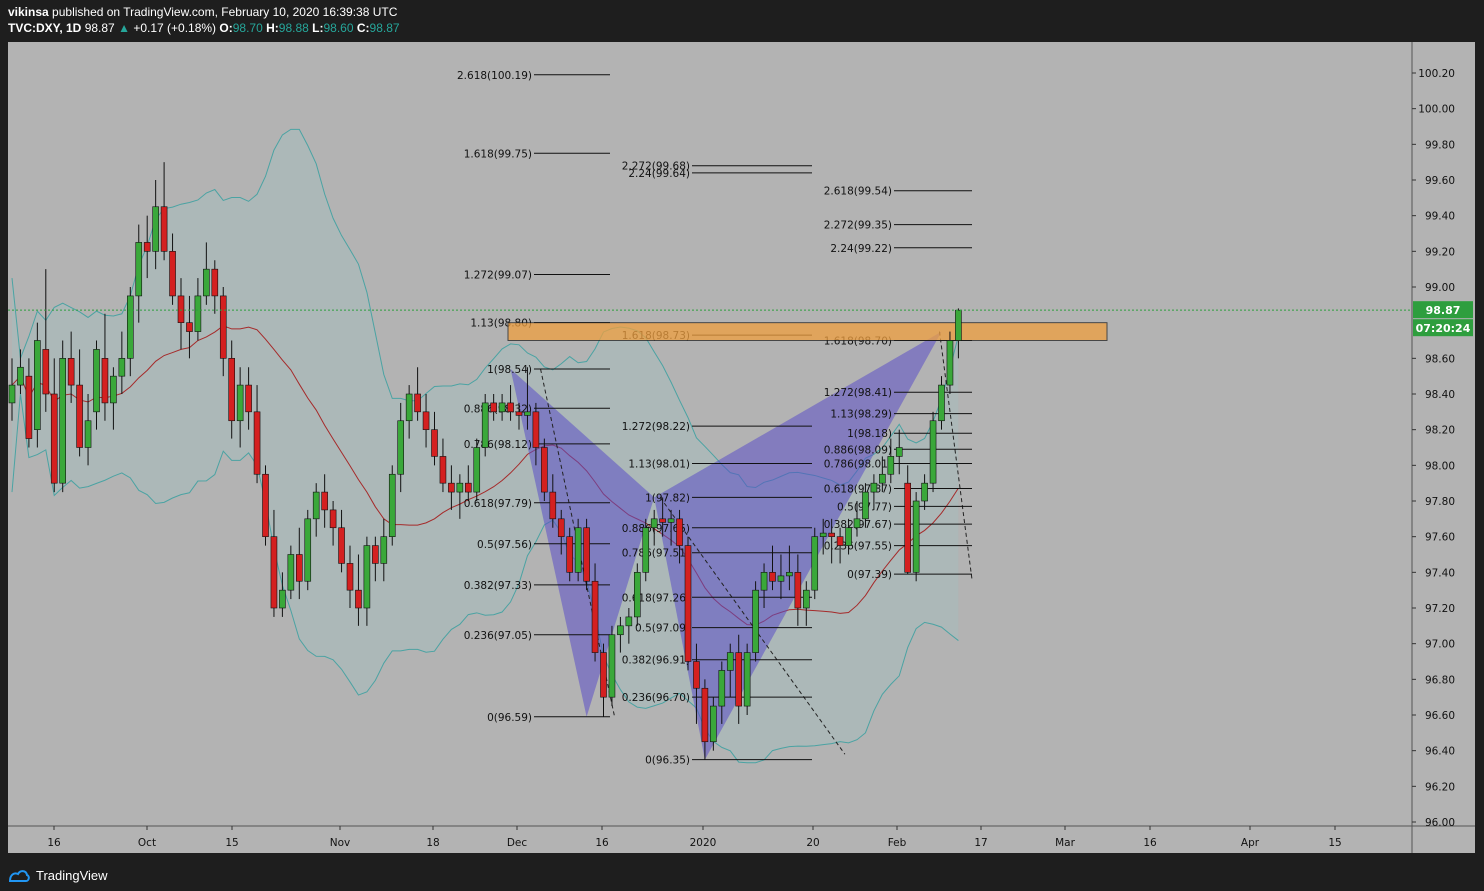 The height and width of the screenshot is (891, 1484). What do you see at coordinates (741, 839) in the screenshot?
I see `time-axis` at bounding box center [741, 839].